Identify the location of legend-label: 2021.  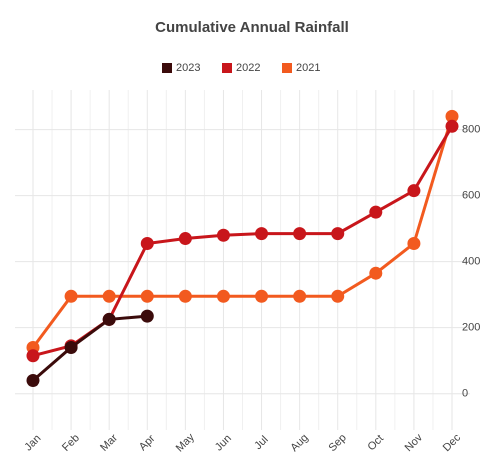
(308, 68).